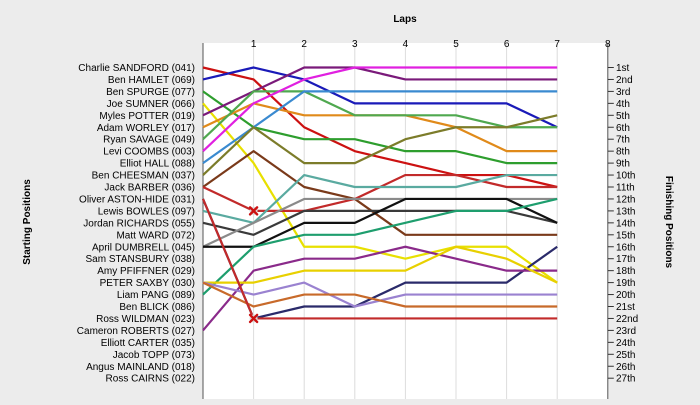 This screenshot has height=405, width=700. What do you see at coordinates (406, 44) in the screenshot?
I see `lap-tick-label: 4` at bounding box center [406, 44].